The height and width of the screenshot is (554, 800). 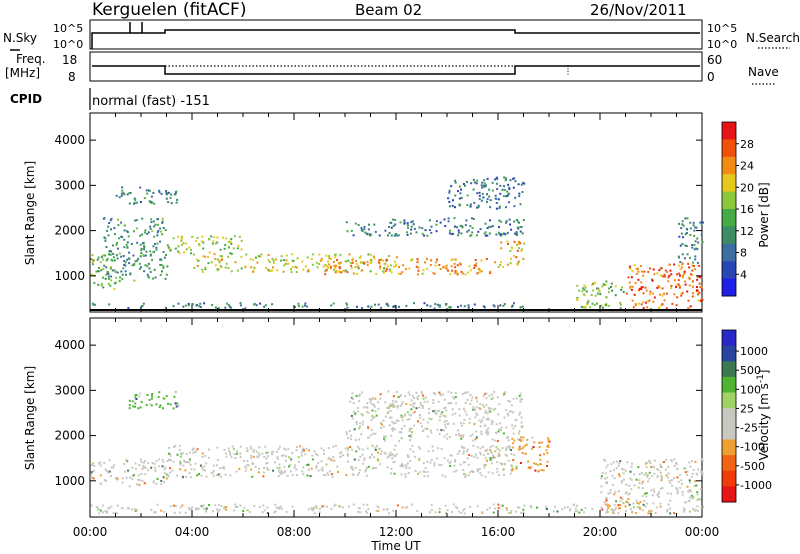 What do you see at coordinates (20, 38) in the screenshot?
I see `noise-left-label: N.Sky` at bounding box center [20, 38].